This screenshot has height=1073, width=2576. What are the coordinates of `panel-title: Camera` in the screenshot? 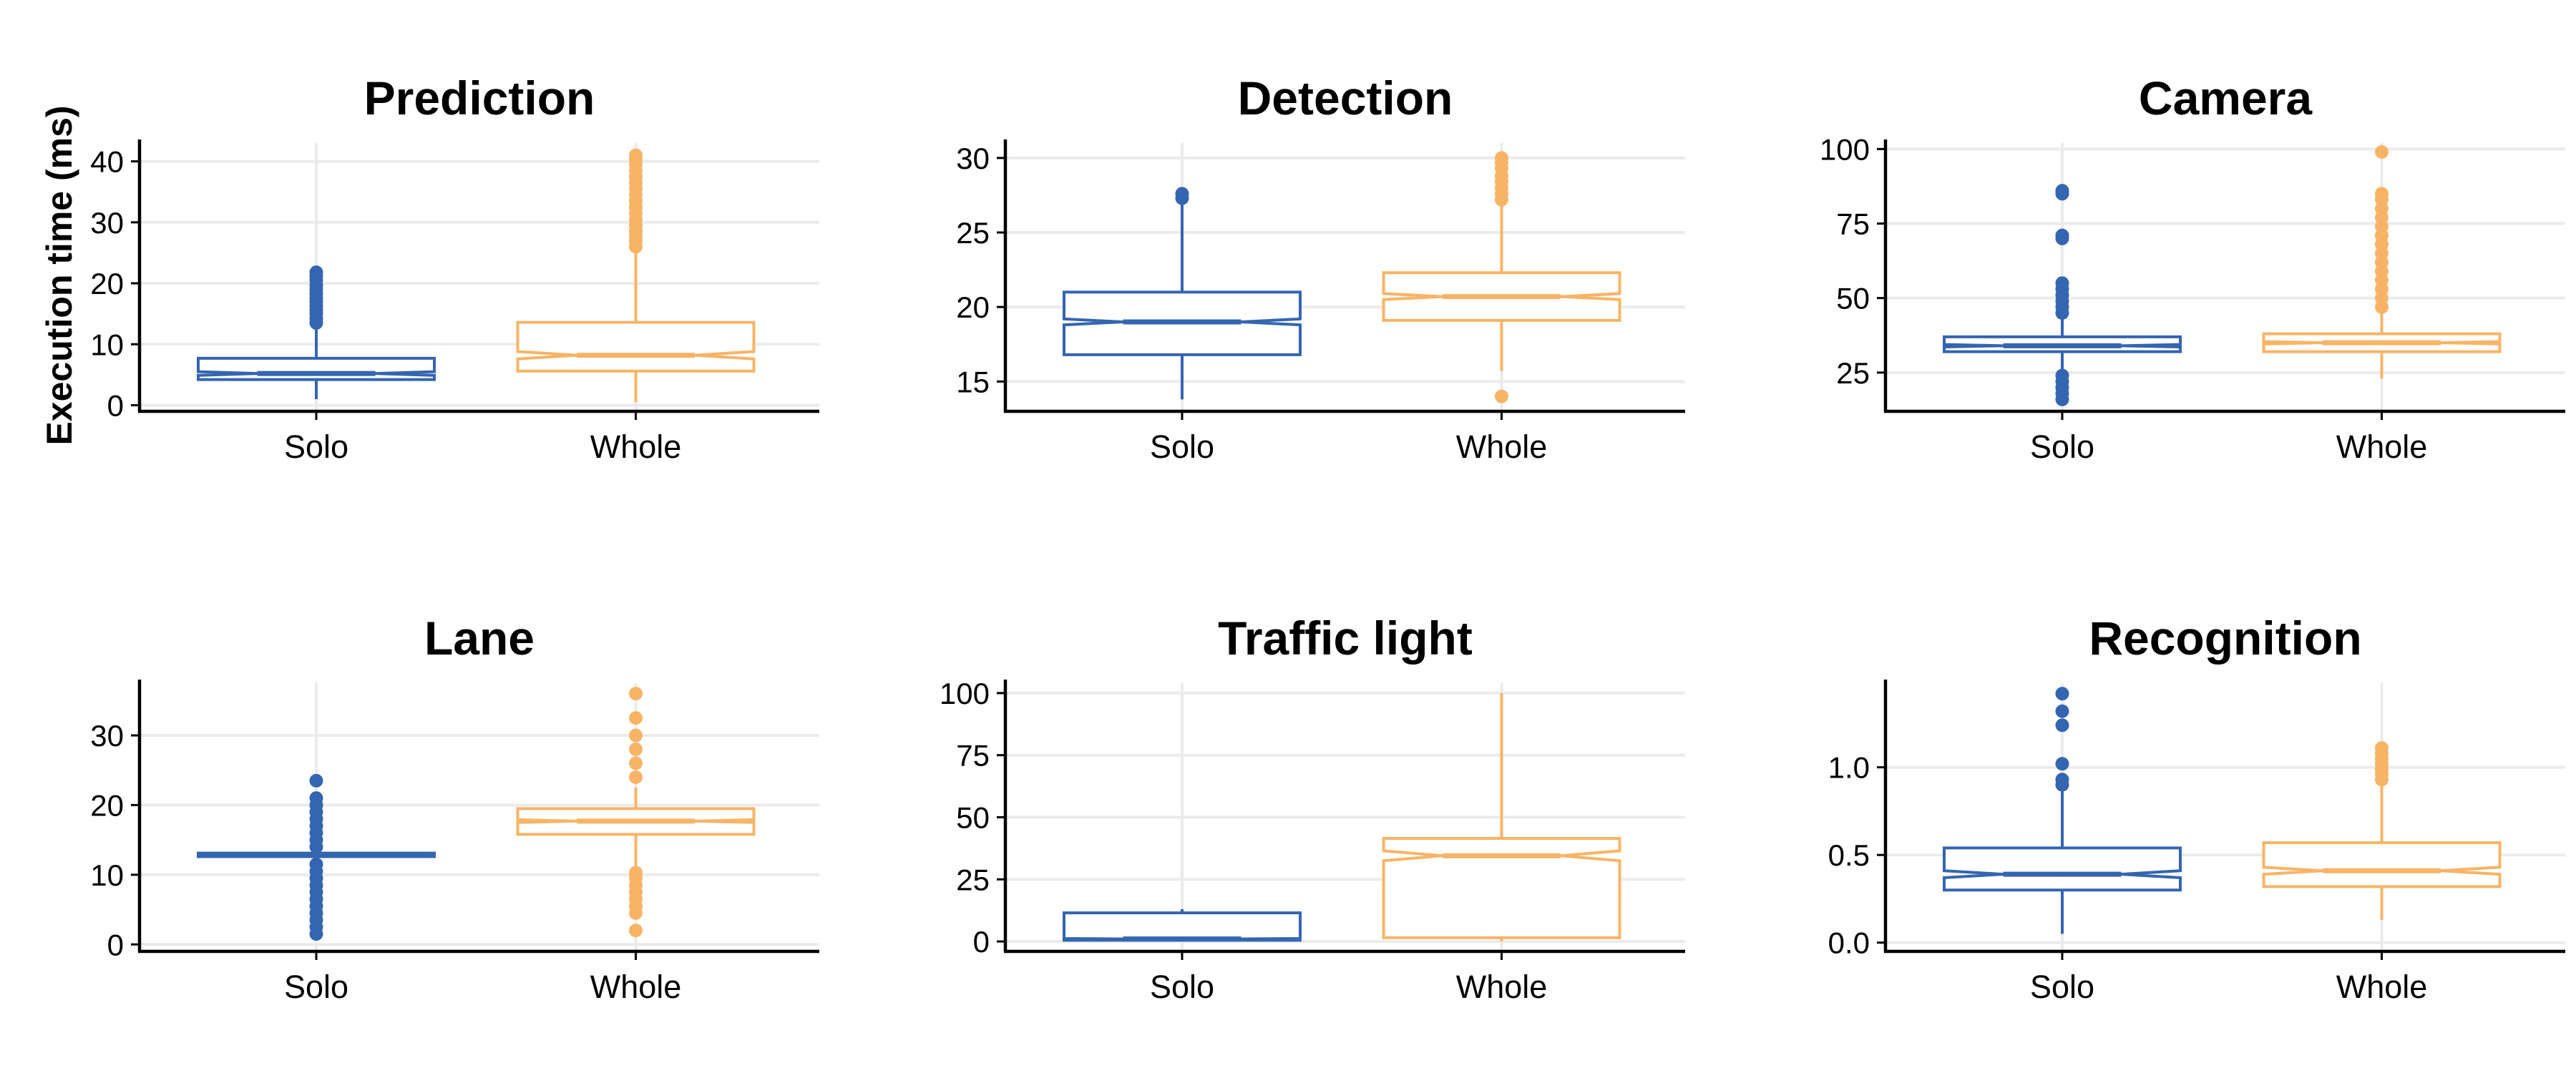 It's located at (2226, 98).